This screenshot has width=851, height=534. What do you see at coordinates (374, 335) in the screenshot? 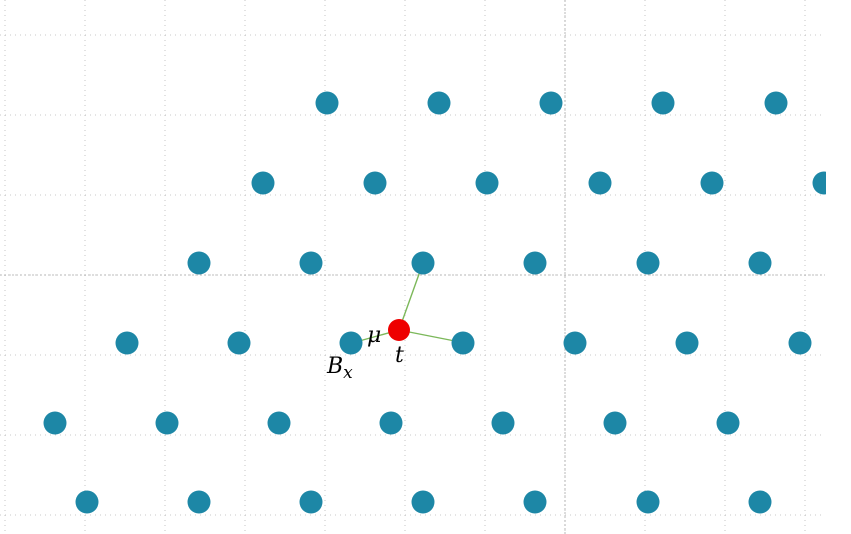
I see `label-mu: μ` at bounding box center [374, 335].